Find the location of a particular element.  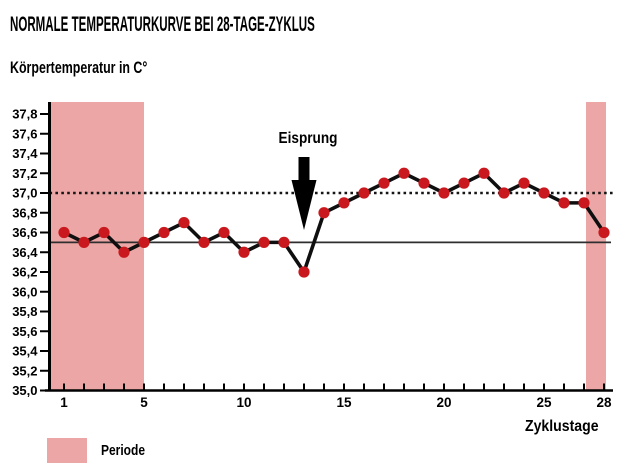

y-tick-label: 35,6 is located at coordinates (24, 331).